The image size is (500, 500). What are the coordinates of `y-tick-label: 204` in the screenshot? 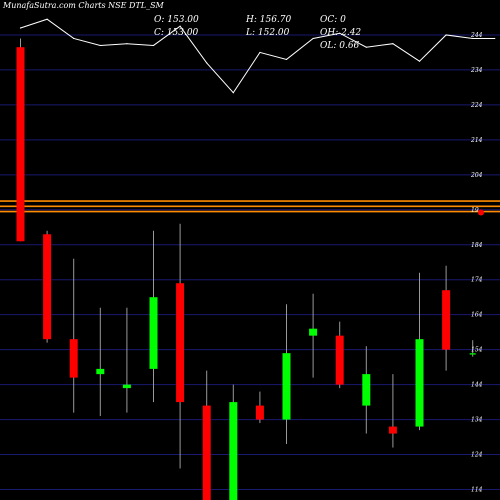 It's located at (476, 175).